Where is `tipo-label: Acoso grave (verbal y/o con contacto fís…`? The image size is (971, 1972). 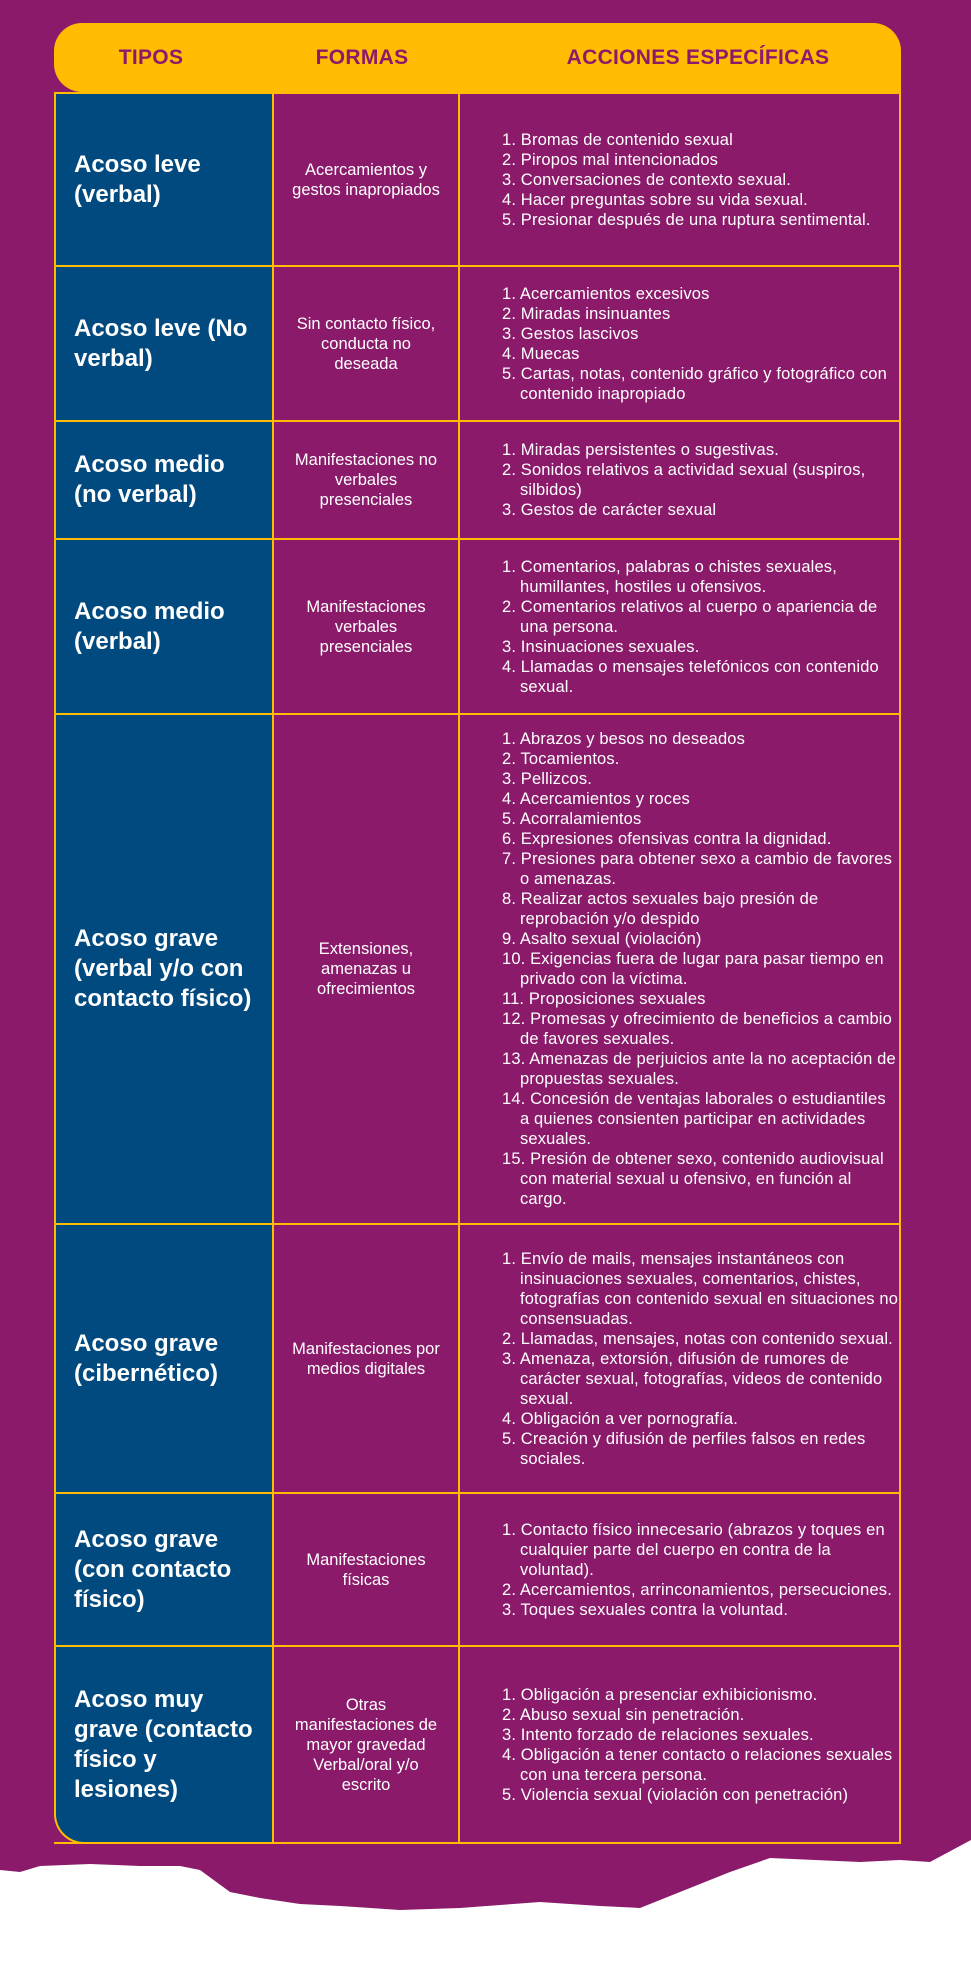
tipo-label: Acoso grave (verbal y/o con contacto fís… is located at coordinates (163, 968).